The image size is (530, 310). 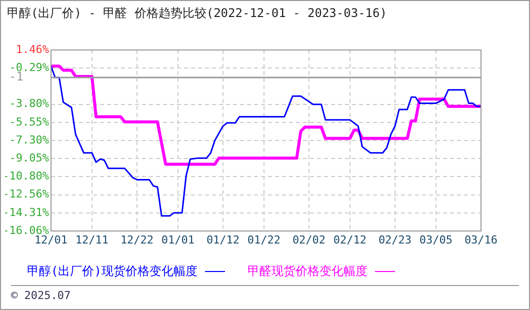 What do you see at coordinates (137, 239) in the screenshot?
I see `x-tick-label: 12/22` at bounding box center [137, 239].